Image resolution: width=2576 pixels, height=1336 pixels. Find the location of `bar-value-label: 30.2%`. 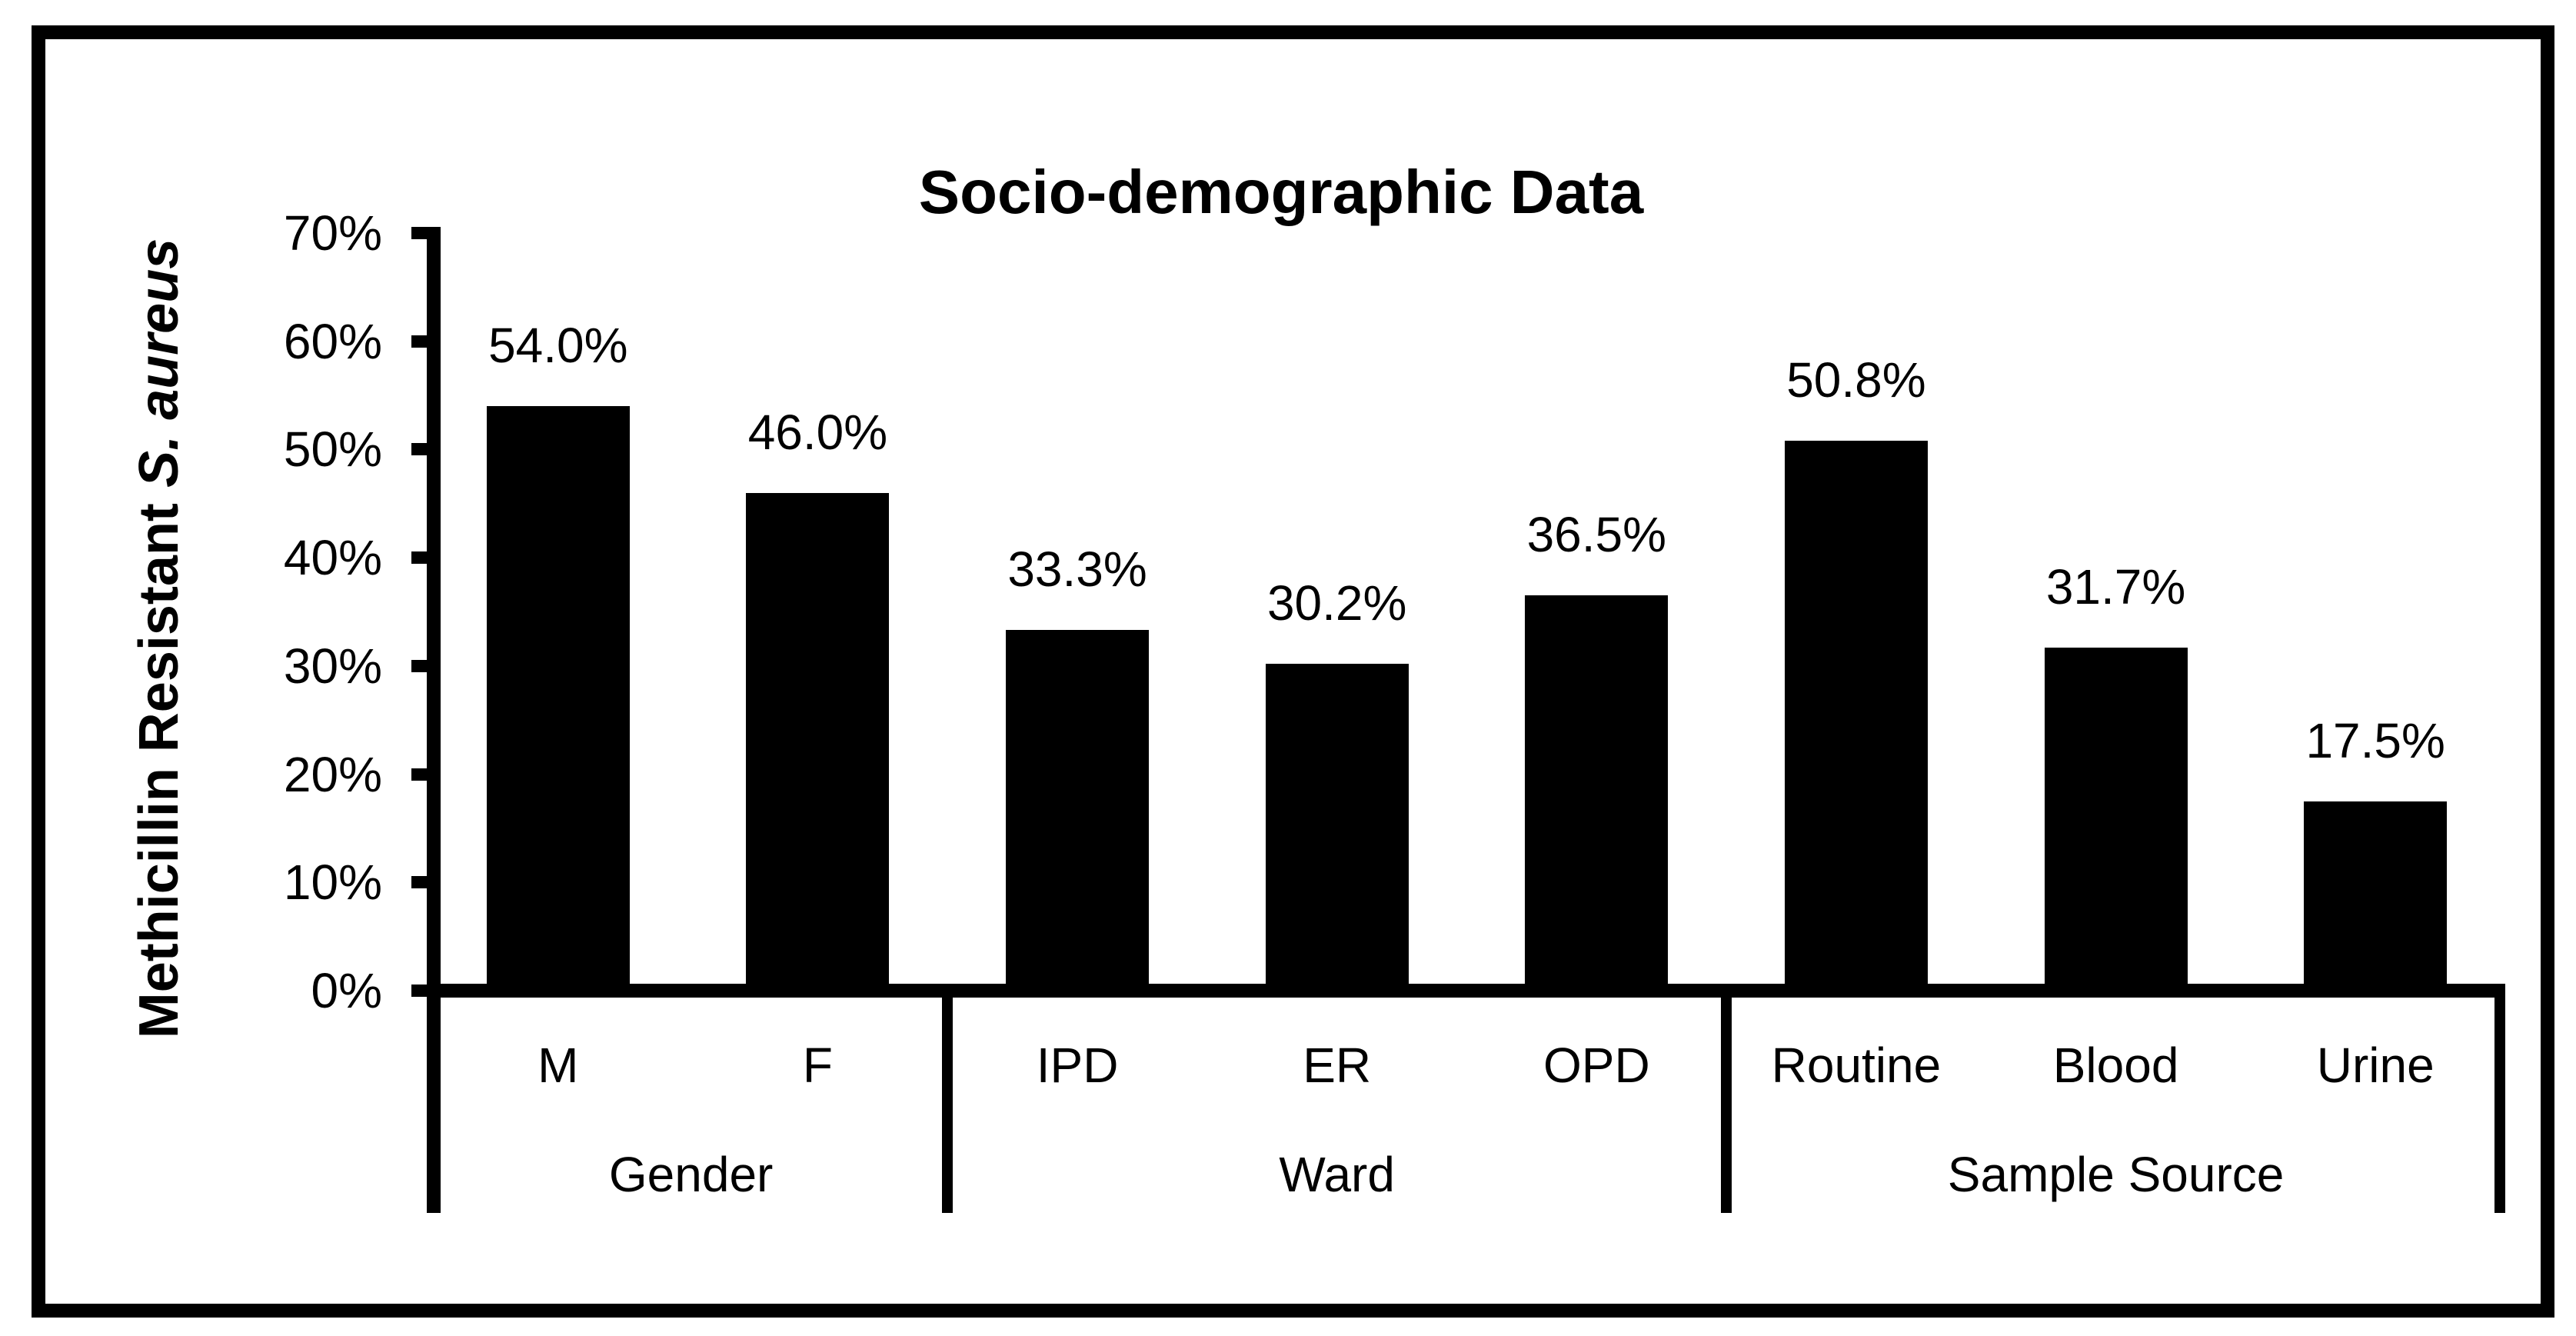

bar-value-label: 30.2% is located at coordinates (1337, 603).